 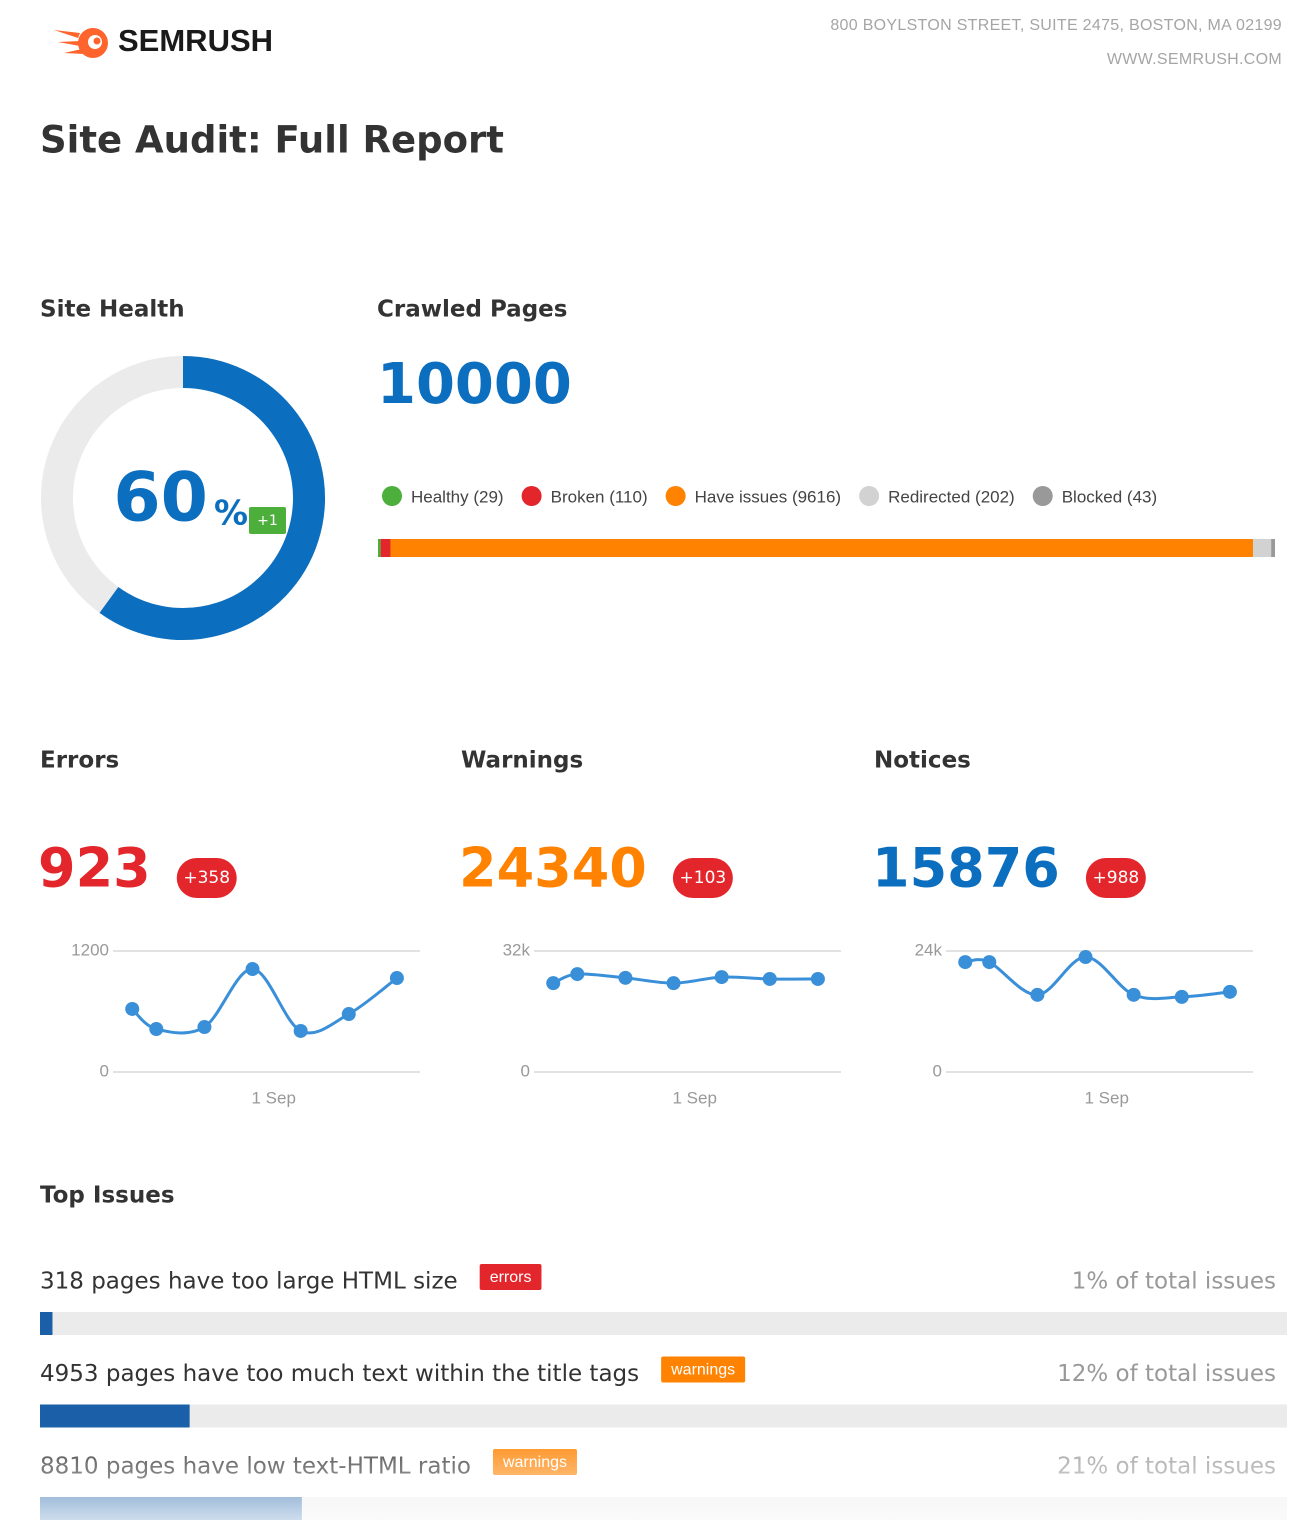 What do you see at coordinates (966, 868) in the screenshot?
I see `metric-value: 15876` at bounding box center [966, 868].